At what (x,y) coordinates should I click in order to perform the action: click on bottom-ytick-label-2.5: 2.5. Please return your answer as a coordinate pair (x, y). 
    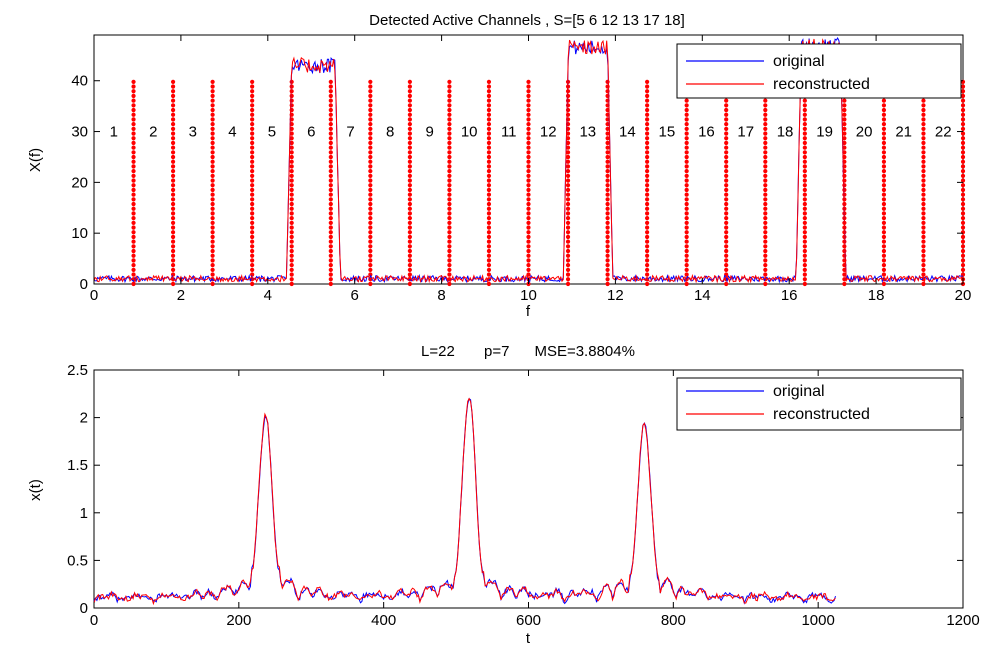
    Looking at the image, I should click on (77, 370).